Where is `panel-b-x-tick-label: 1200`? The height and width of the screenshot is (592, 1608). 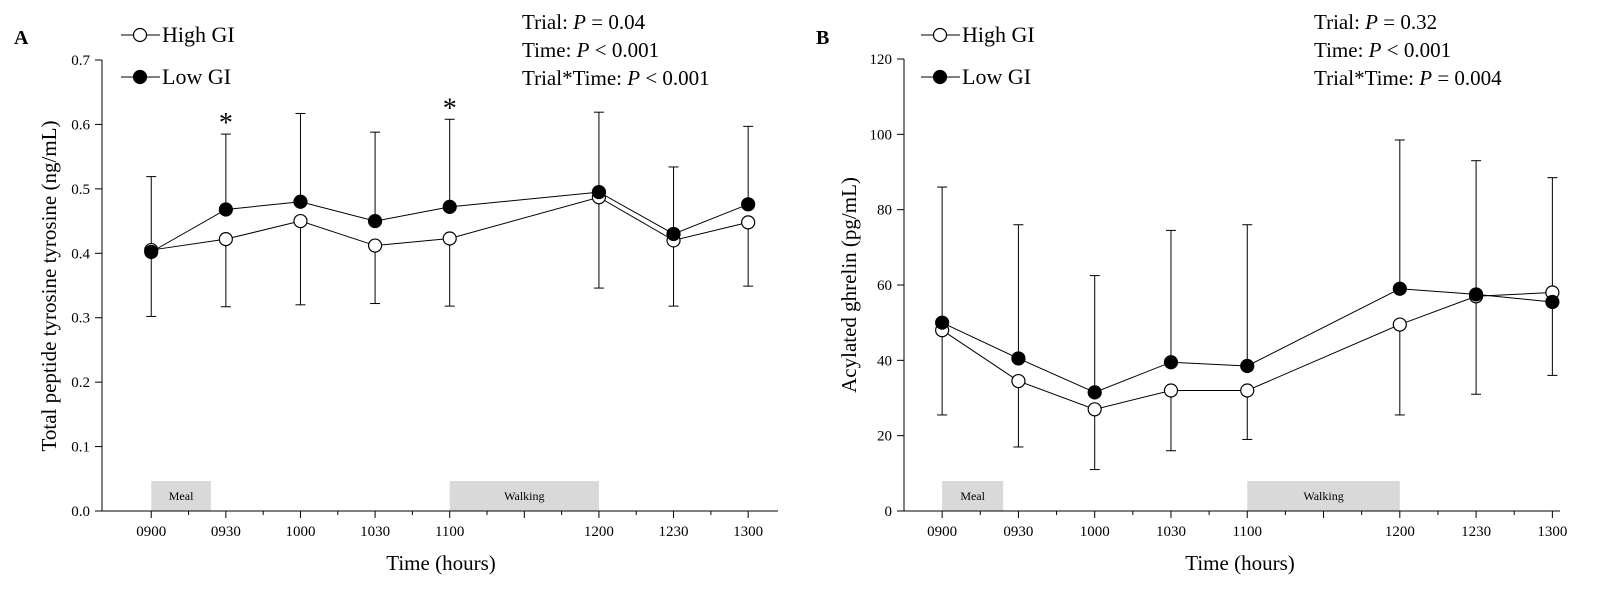 panel-b-x-tick-label: 1200 is located at coordinates (1400, 532).